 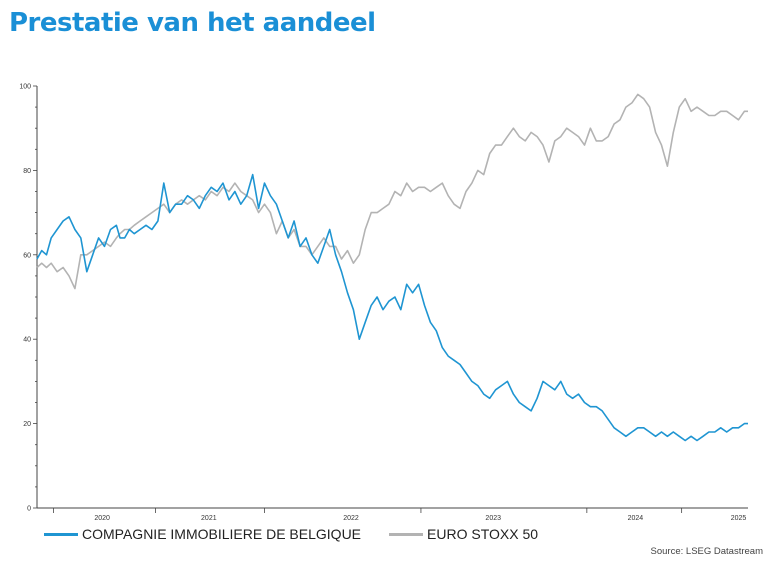 What do you see at coordinates (483, 534) in the screenshot?
I see `legend-label: EURO STOXX 50` at bounding box center [483, 534].